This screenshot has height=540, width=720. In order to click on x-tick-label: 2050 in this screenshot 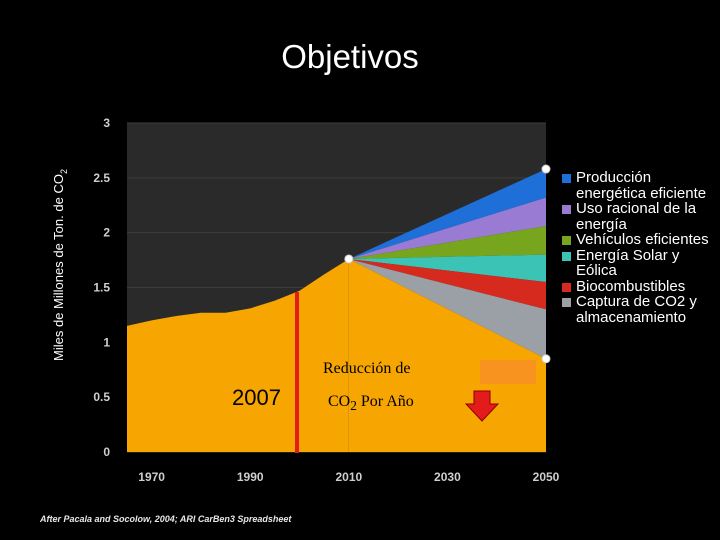, I will do `click(546, 477)`.